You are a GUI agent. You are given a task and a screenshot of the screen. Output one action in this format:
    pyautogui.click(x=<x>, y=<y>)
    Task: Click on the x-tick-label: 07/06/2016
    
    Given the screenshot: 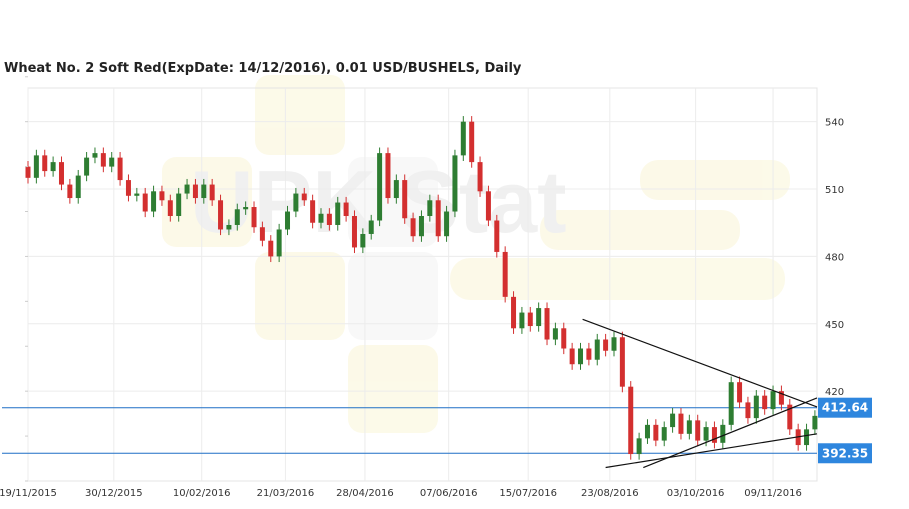 What is the action you would take?
    pyautogui.click(x=449, y=493)
    